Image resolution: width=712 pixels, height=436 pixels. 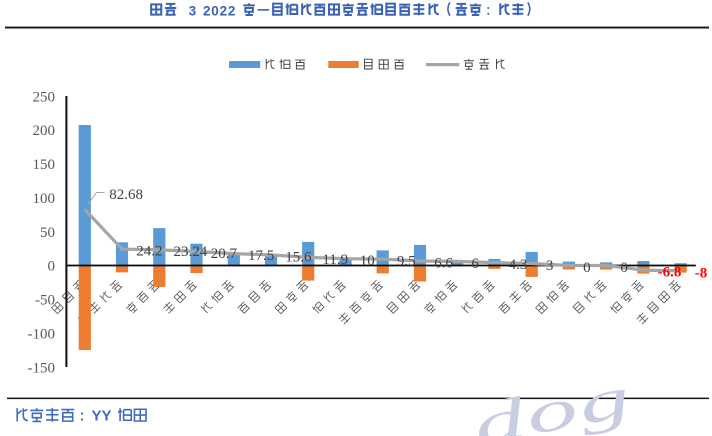 What do you see at coordinates (44, 199) in the screenshot?
I see `svg-text: 100` at bounding box center [44, 199].